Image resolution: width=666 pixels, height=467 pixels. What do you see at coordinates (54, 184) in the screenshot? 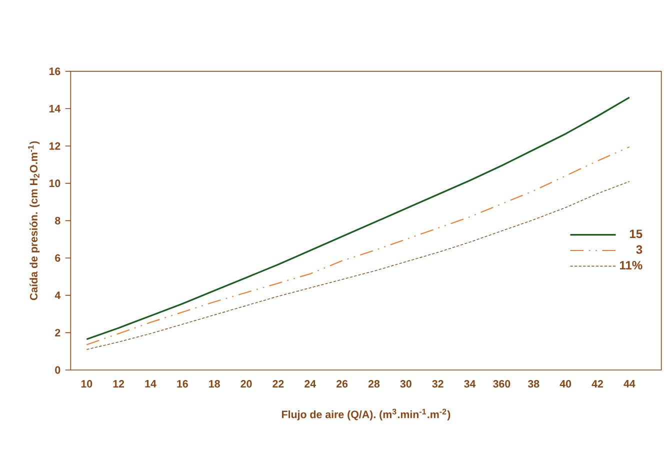
I see `y-tick-label: 10` at bounding box center [54, 184].